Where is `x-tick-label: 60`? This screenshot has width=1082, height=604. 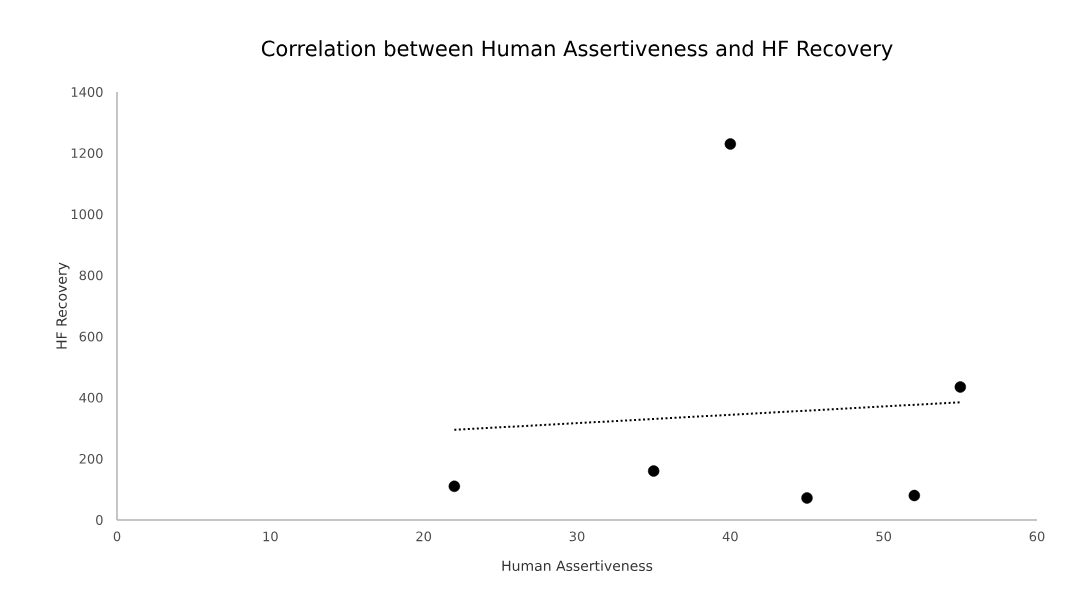 x-tick-label: 60 is located at coordinates (1037, 536).